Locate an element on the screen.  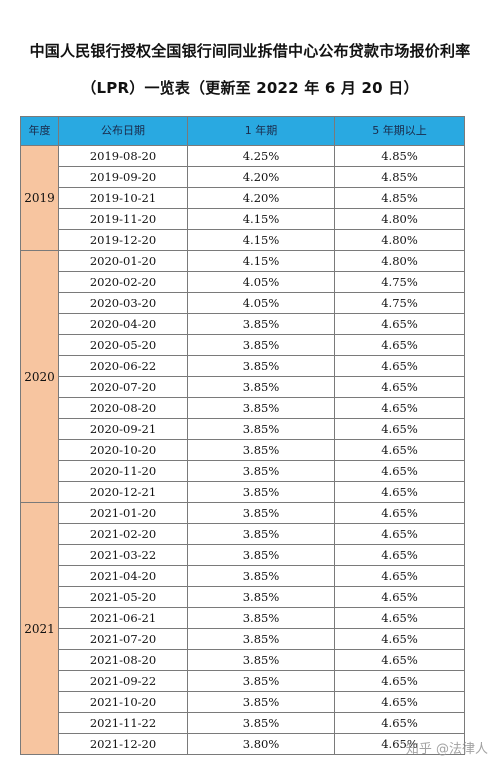
table-row: 2021-08-20 3.85% 4.65% is located at coordinates (243, 660).